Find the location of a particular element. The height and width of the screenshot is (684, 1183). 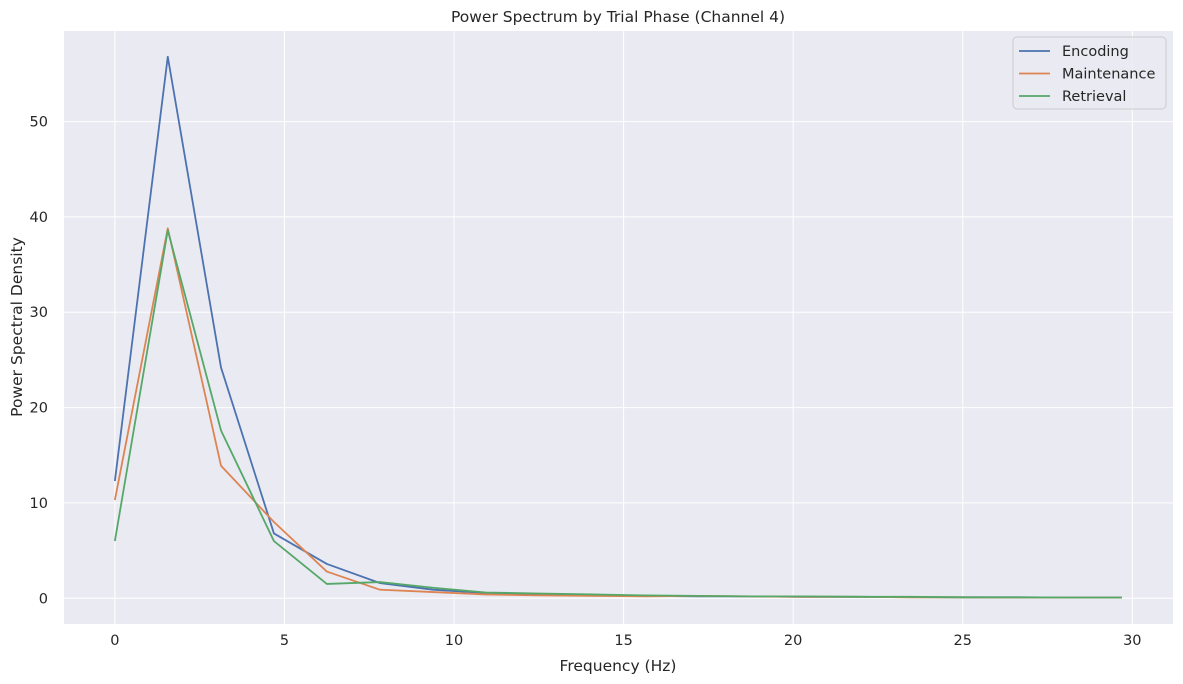

legend-label-retrieval: Retrieval is located at coordinates (1094, 97).